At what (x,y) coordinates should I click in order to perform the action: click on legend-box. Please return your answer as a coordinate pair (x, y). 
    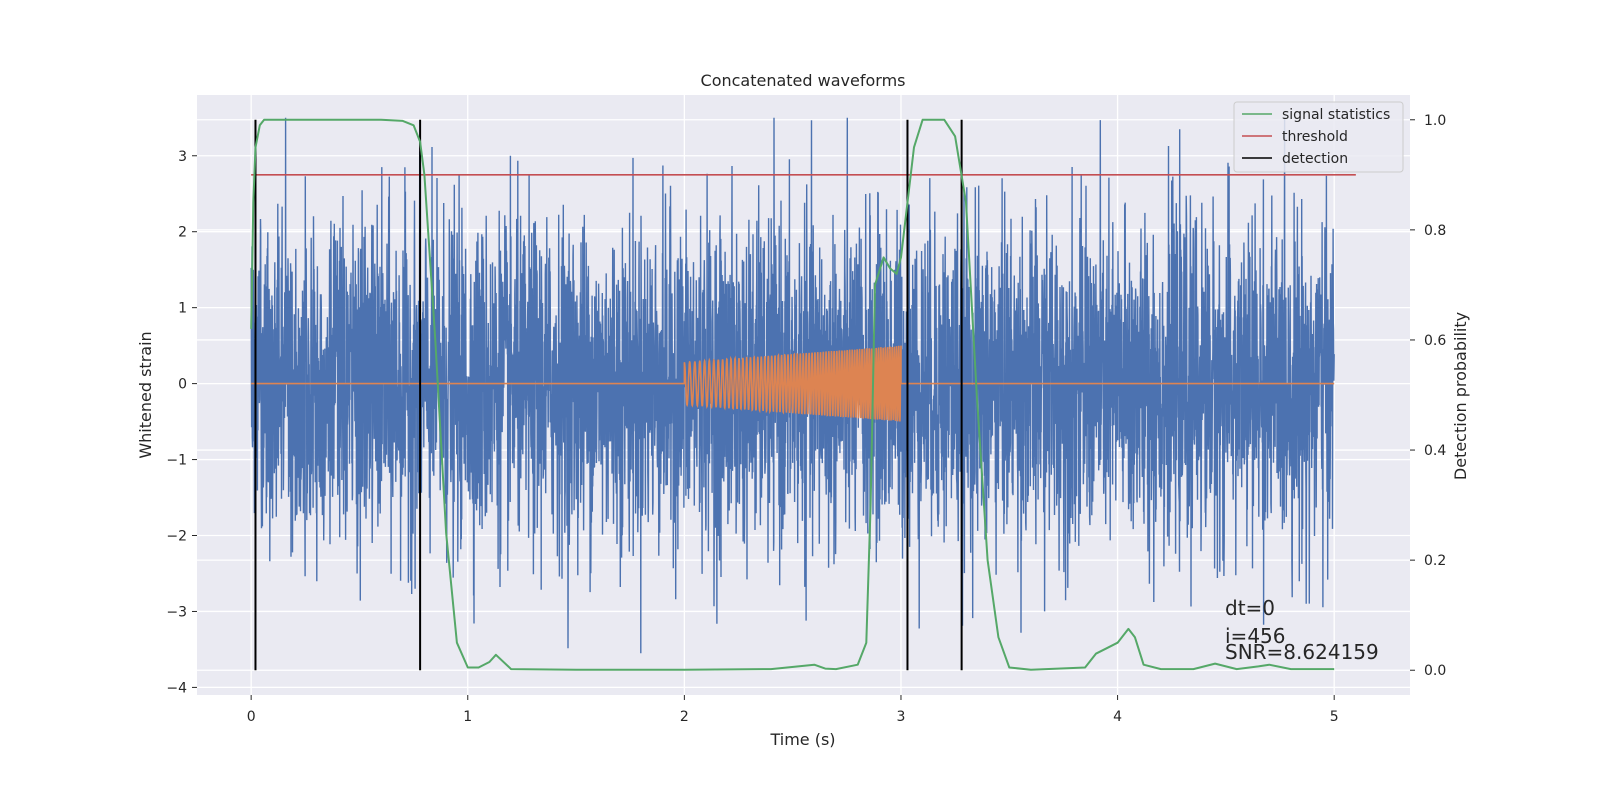
    Looking at the image, I should click on (1318, 137).